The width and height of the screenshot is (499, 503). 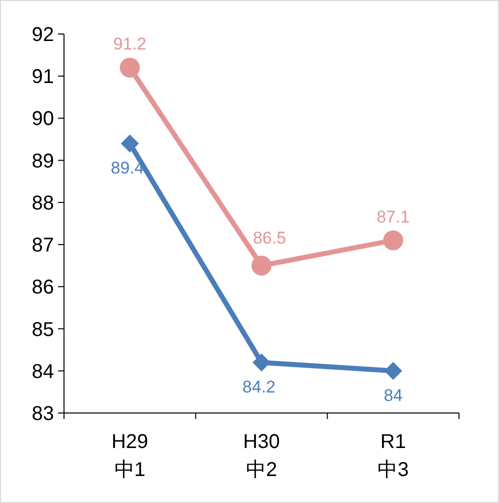 I want to click on y-tick-label: 88, so click(x=43, y=203).